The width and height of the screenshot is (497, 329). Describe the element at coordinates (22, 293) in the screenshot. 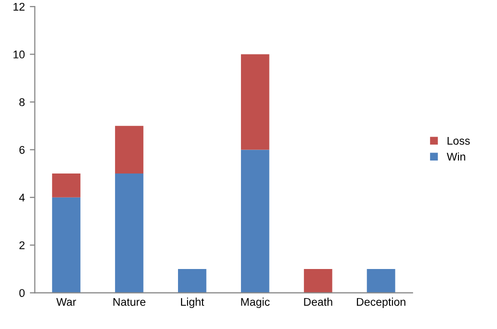

I see `y-tick-label: 0` at that location.